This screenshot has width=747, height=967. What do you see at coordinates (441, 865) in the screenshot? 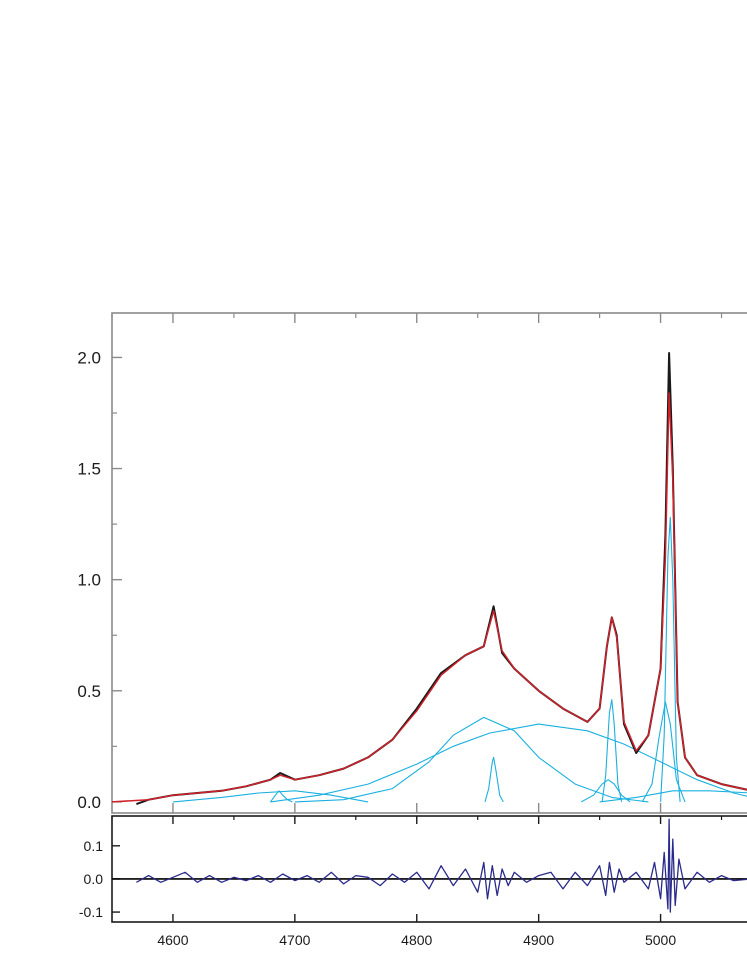
I see `residual-line` at bounding box center [441, 865].